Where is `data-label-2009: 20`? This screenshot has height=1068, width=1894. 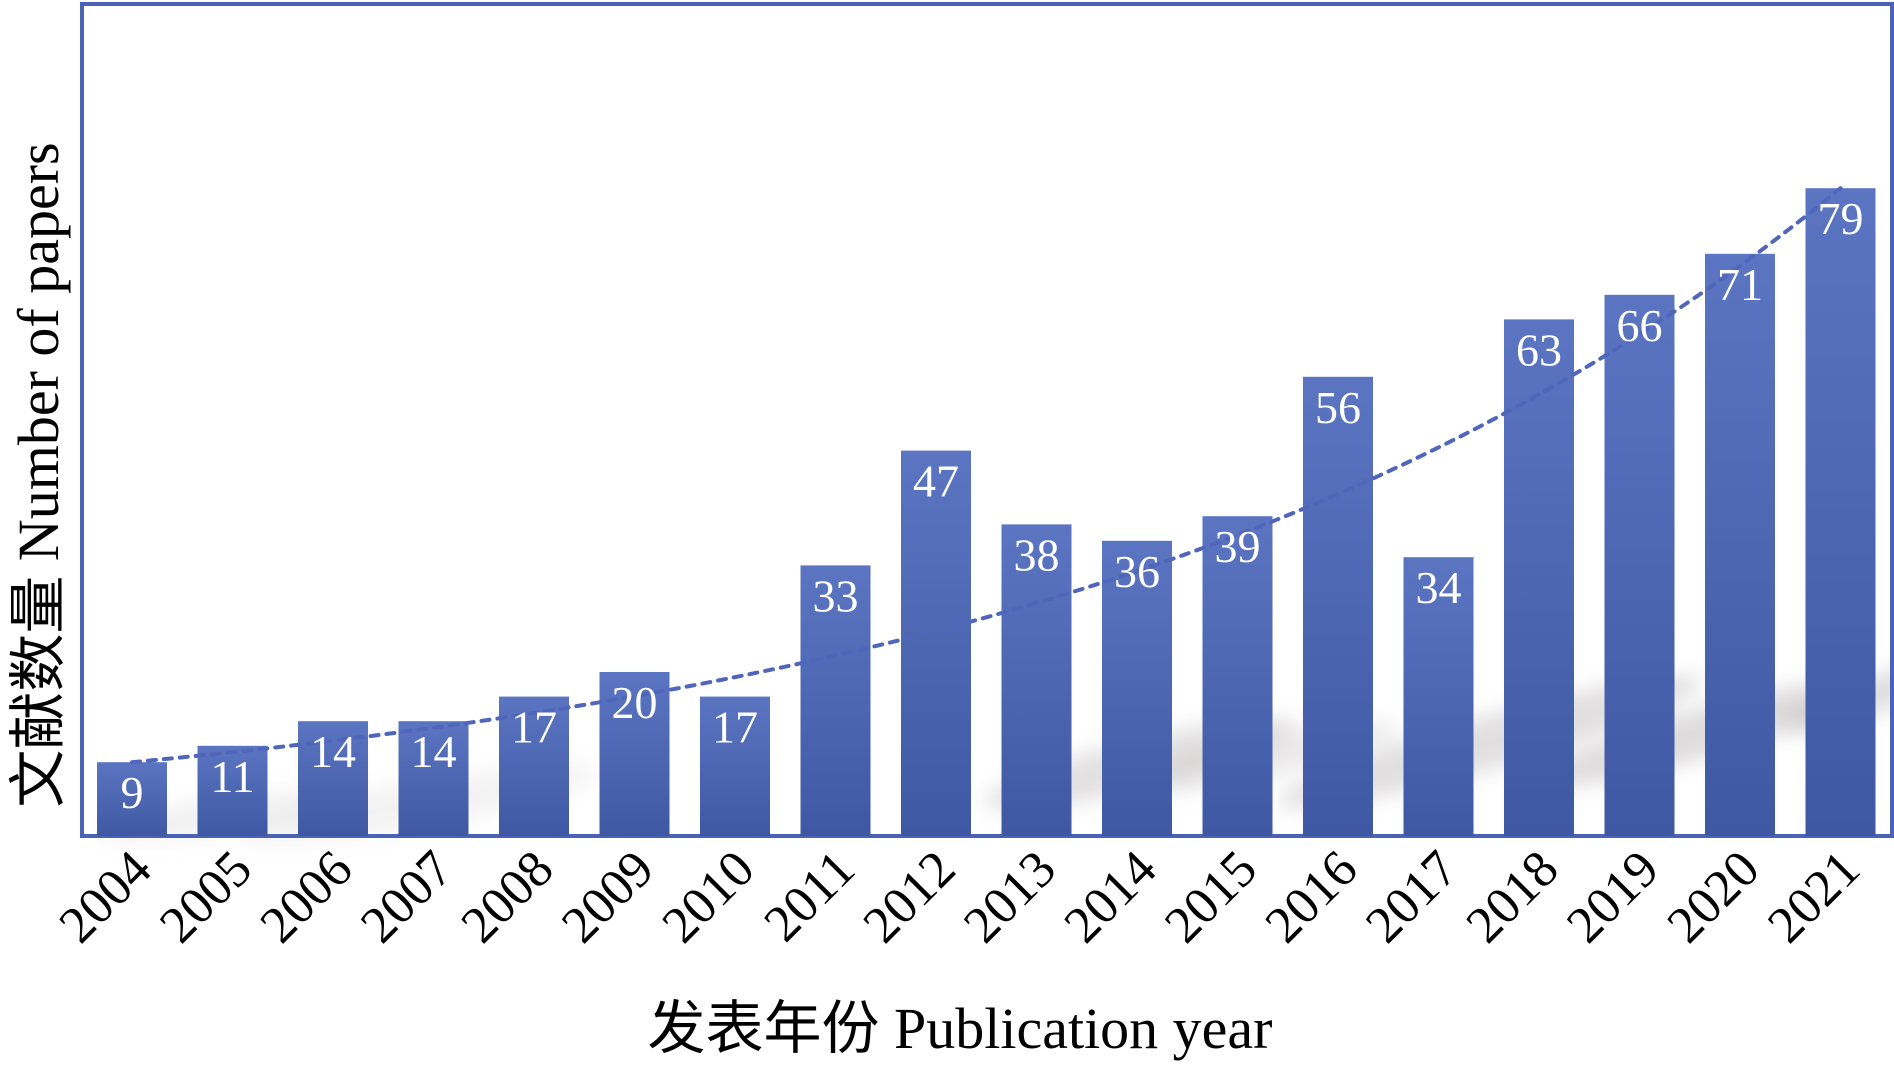
data-label-2009: 20 is located at coordinates (635, 702).